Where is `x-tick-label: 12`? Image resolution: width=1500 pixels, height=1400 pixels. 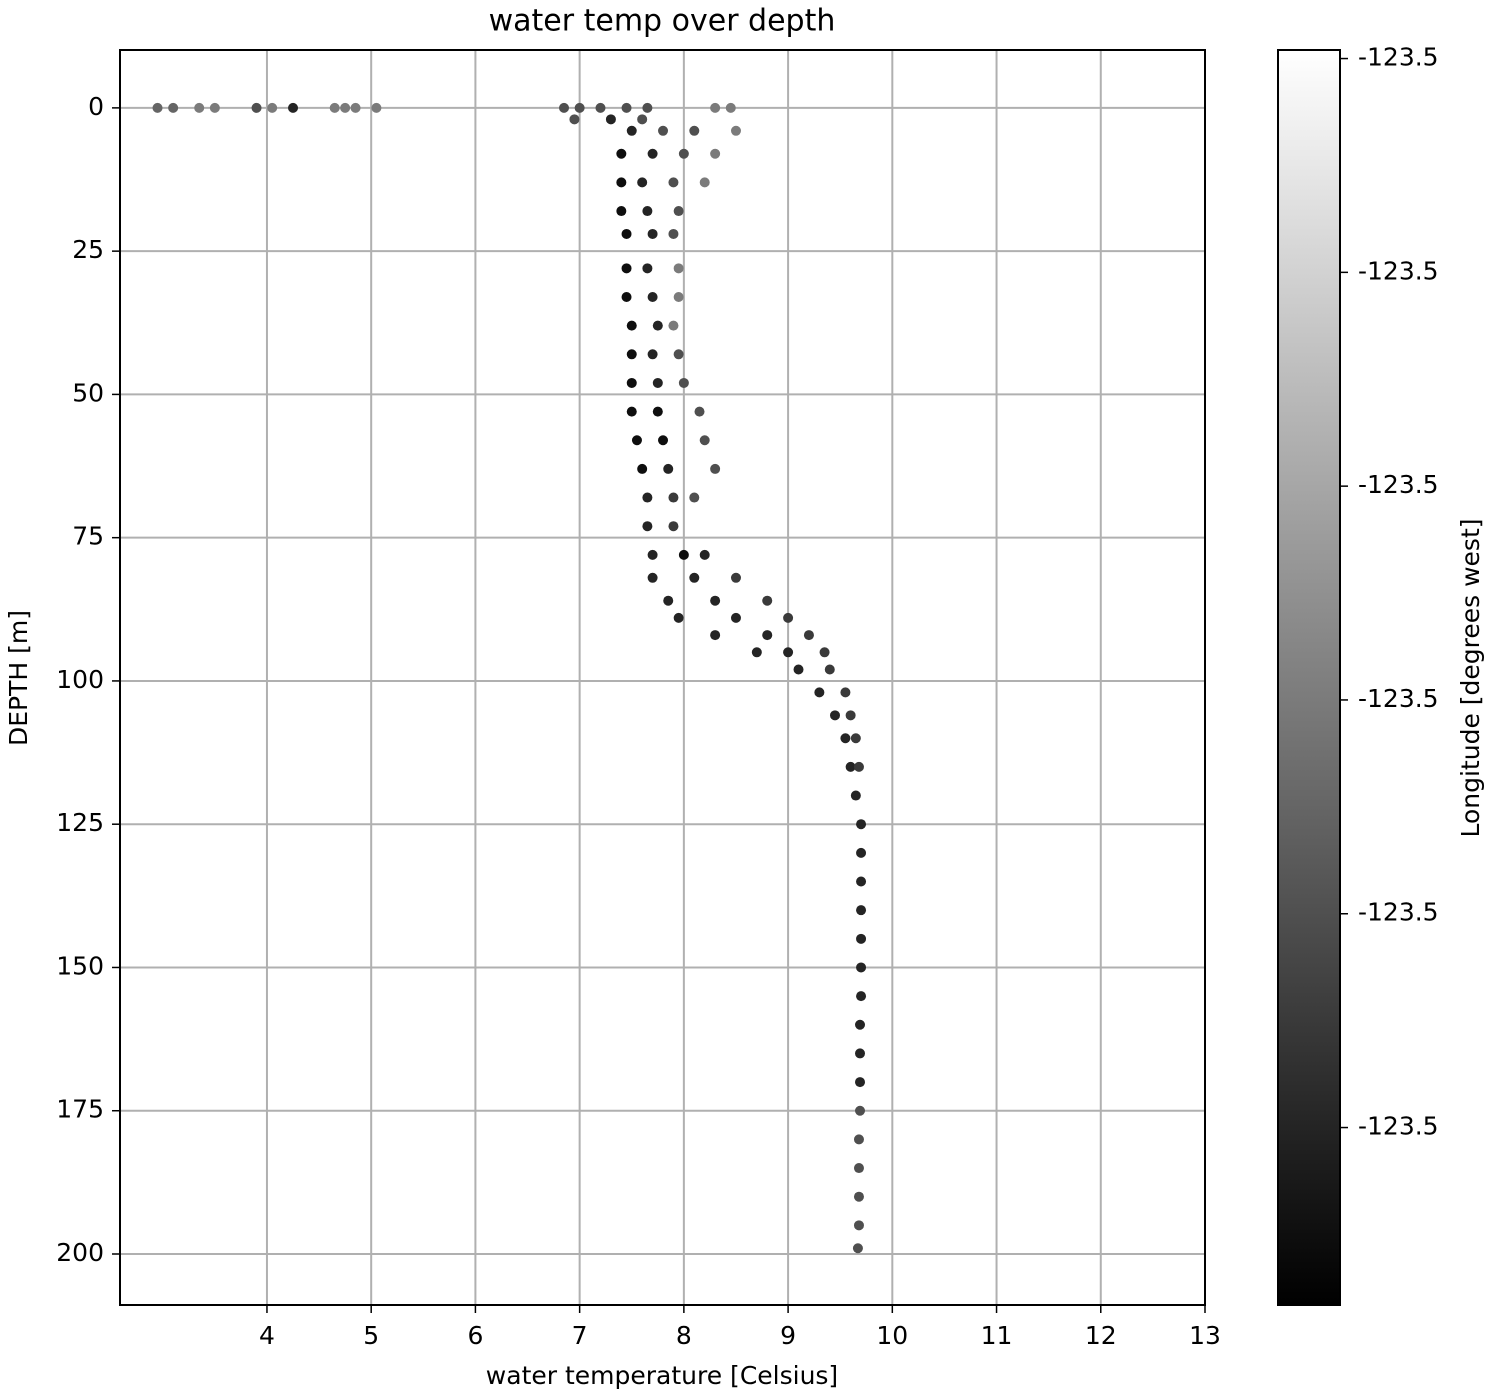 x-tick-label: 12 is located at coordinates (1101, 1335).